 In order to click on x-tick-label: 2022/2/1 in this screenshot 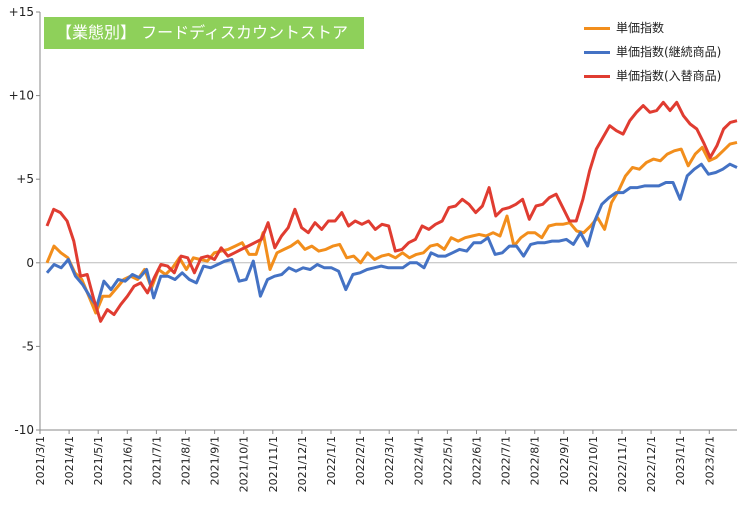, I will do `click(360, 460)`.